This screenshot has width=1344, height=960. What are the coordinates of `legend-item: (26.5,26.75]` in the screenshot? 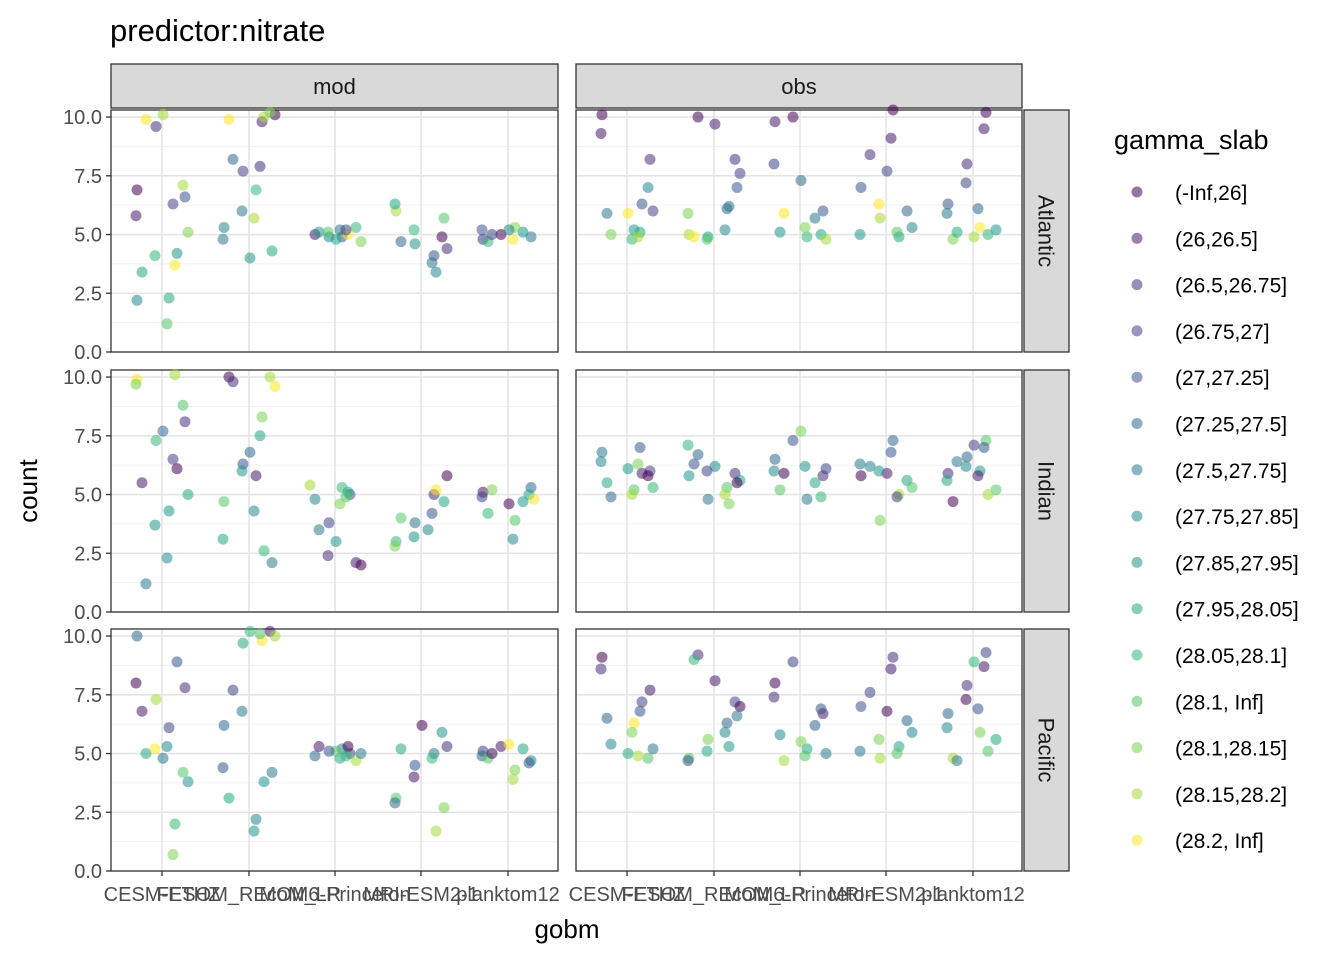 It's located at (1209, 286).